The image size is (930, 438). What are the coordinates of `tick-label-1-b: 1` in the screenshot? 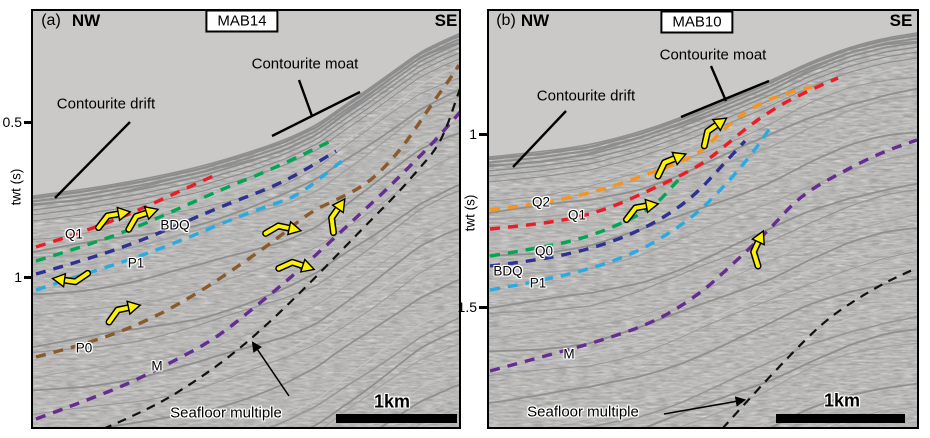 It's located at (473, 134).